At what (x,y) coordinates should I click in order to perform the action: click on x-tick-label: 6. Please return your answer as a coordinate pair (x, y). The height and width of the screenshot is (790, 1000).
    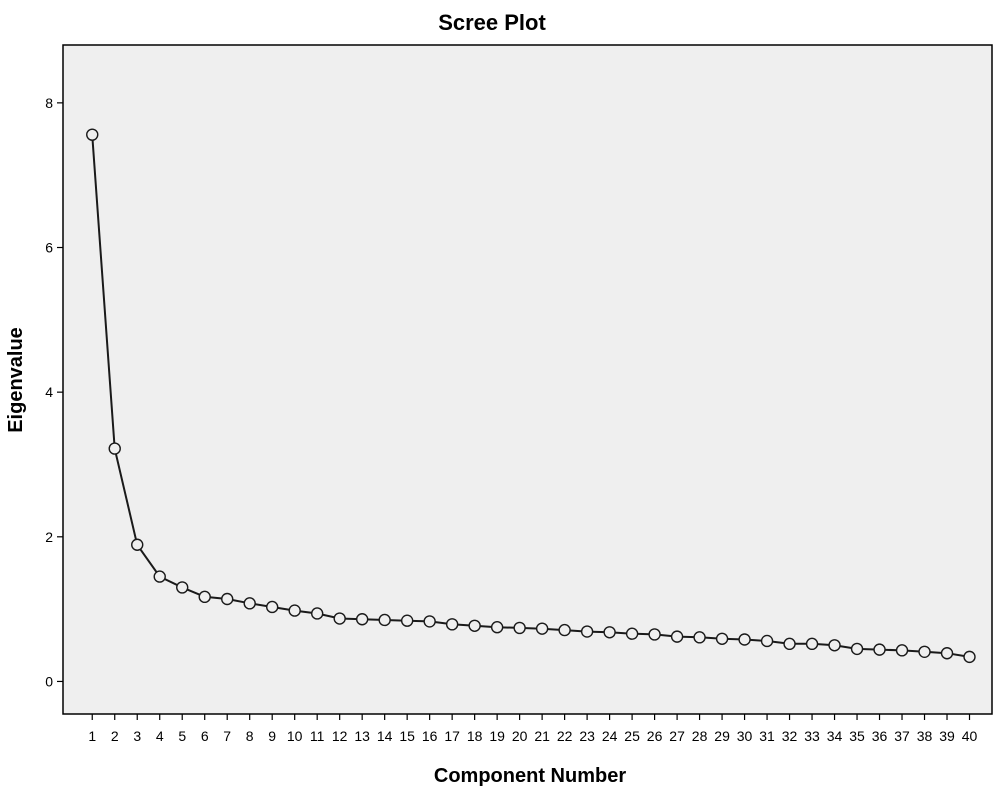
    Looking at the image, I should click on (205, 736).